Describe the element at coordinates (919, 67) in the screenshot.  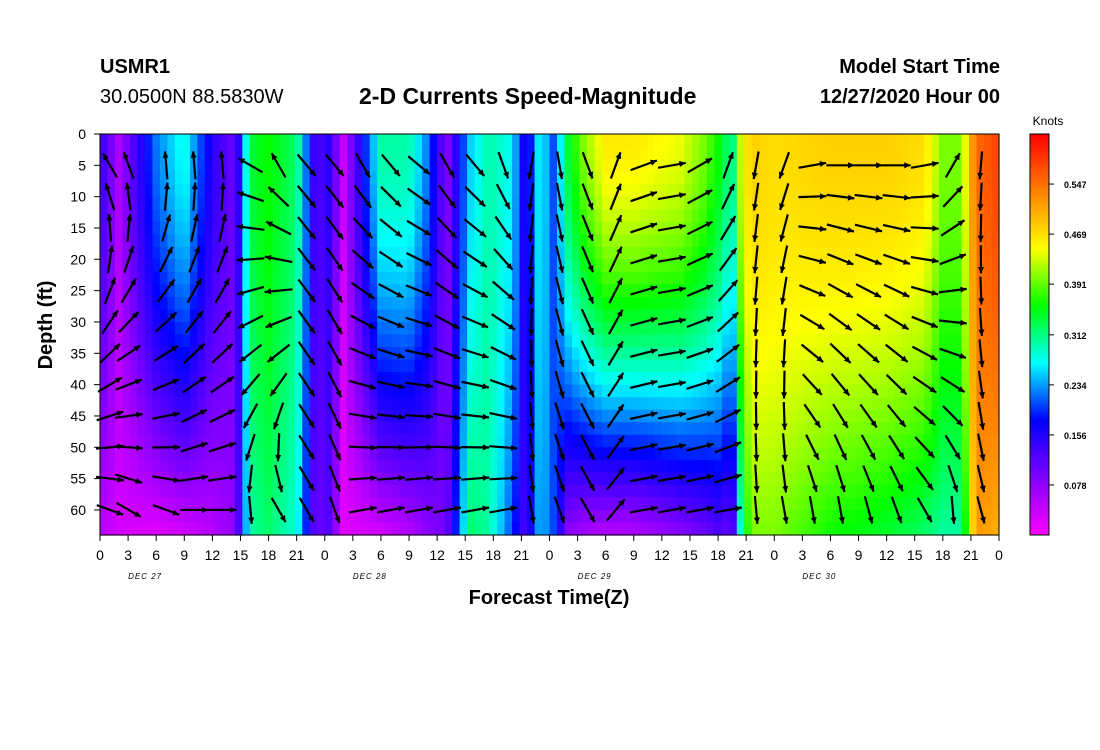
I see `model-start-label: Model Start Time` at that location.